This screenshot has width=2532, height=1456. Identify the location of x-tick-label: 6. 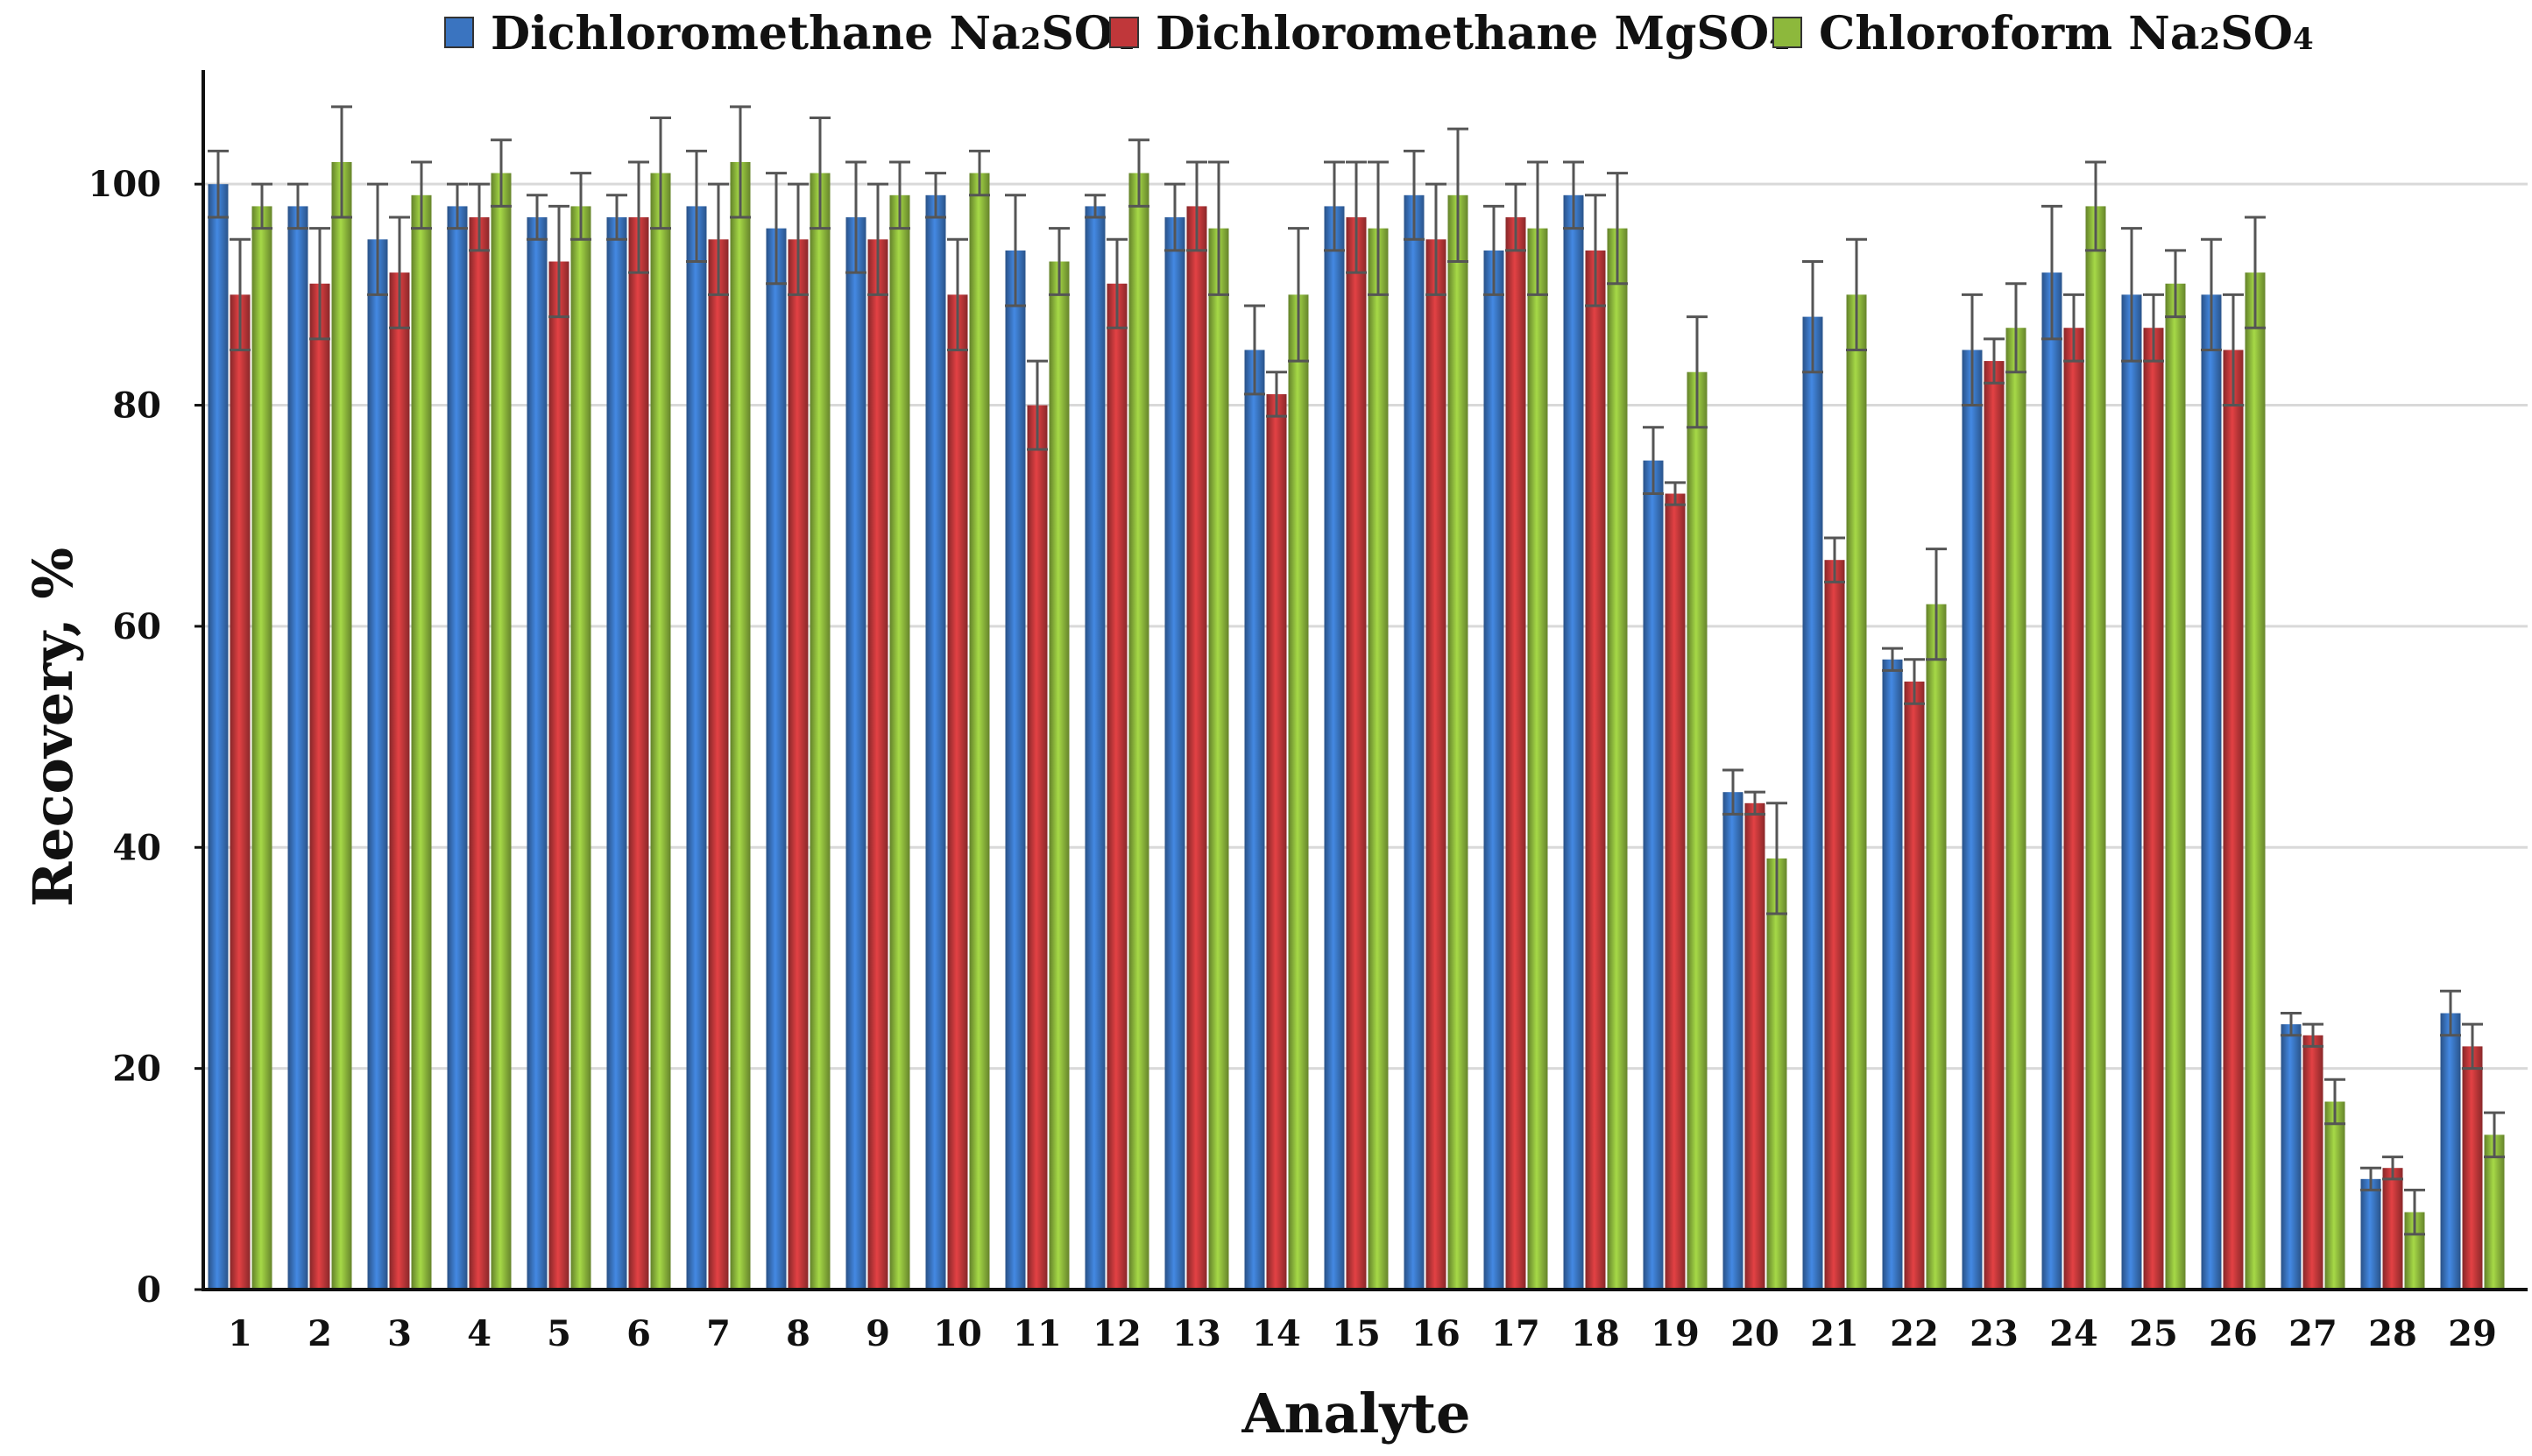
(639, 1333).